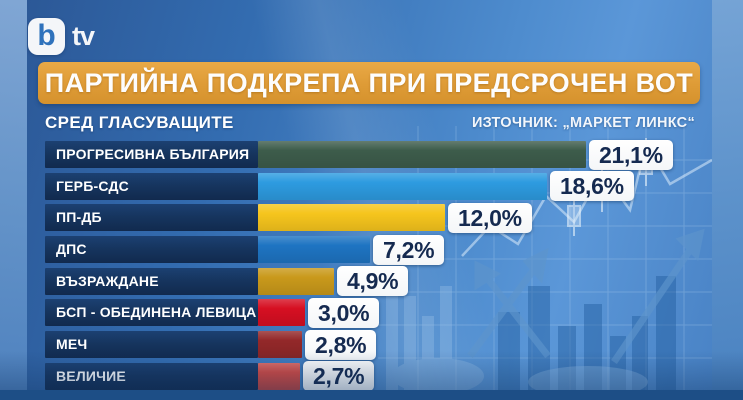  I want to click on btv-logo-icon: b, so click(46, 36).